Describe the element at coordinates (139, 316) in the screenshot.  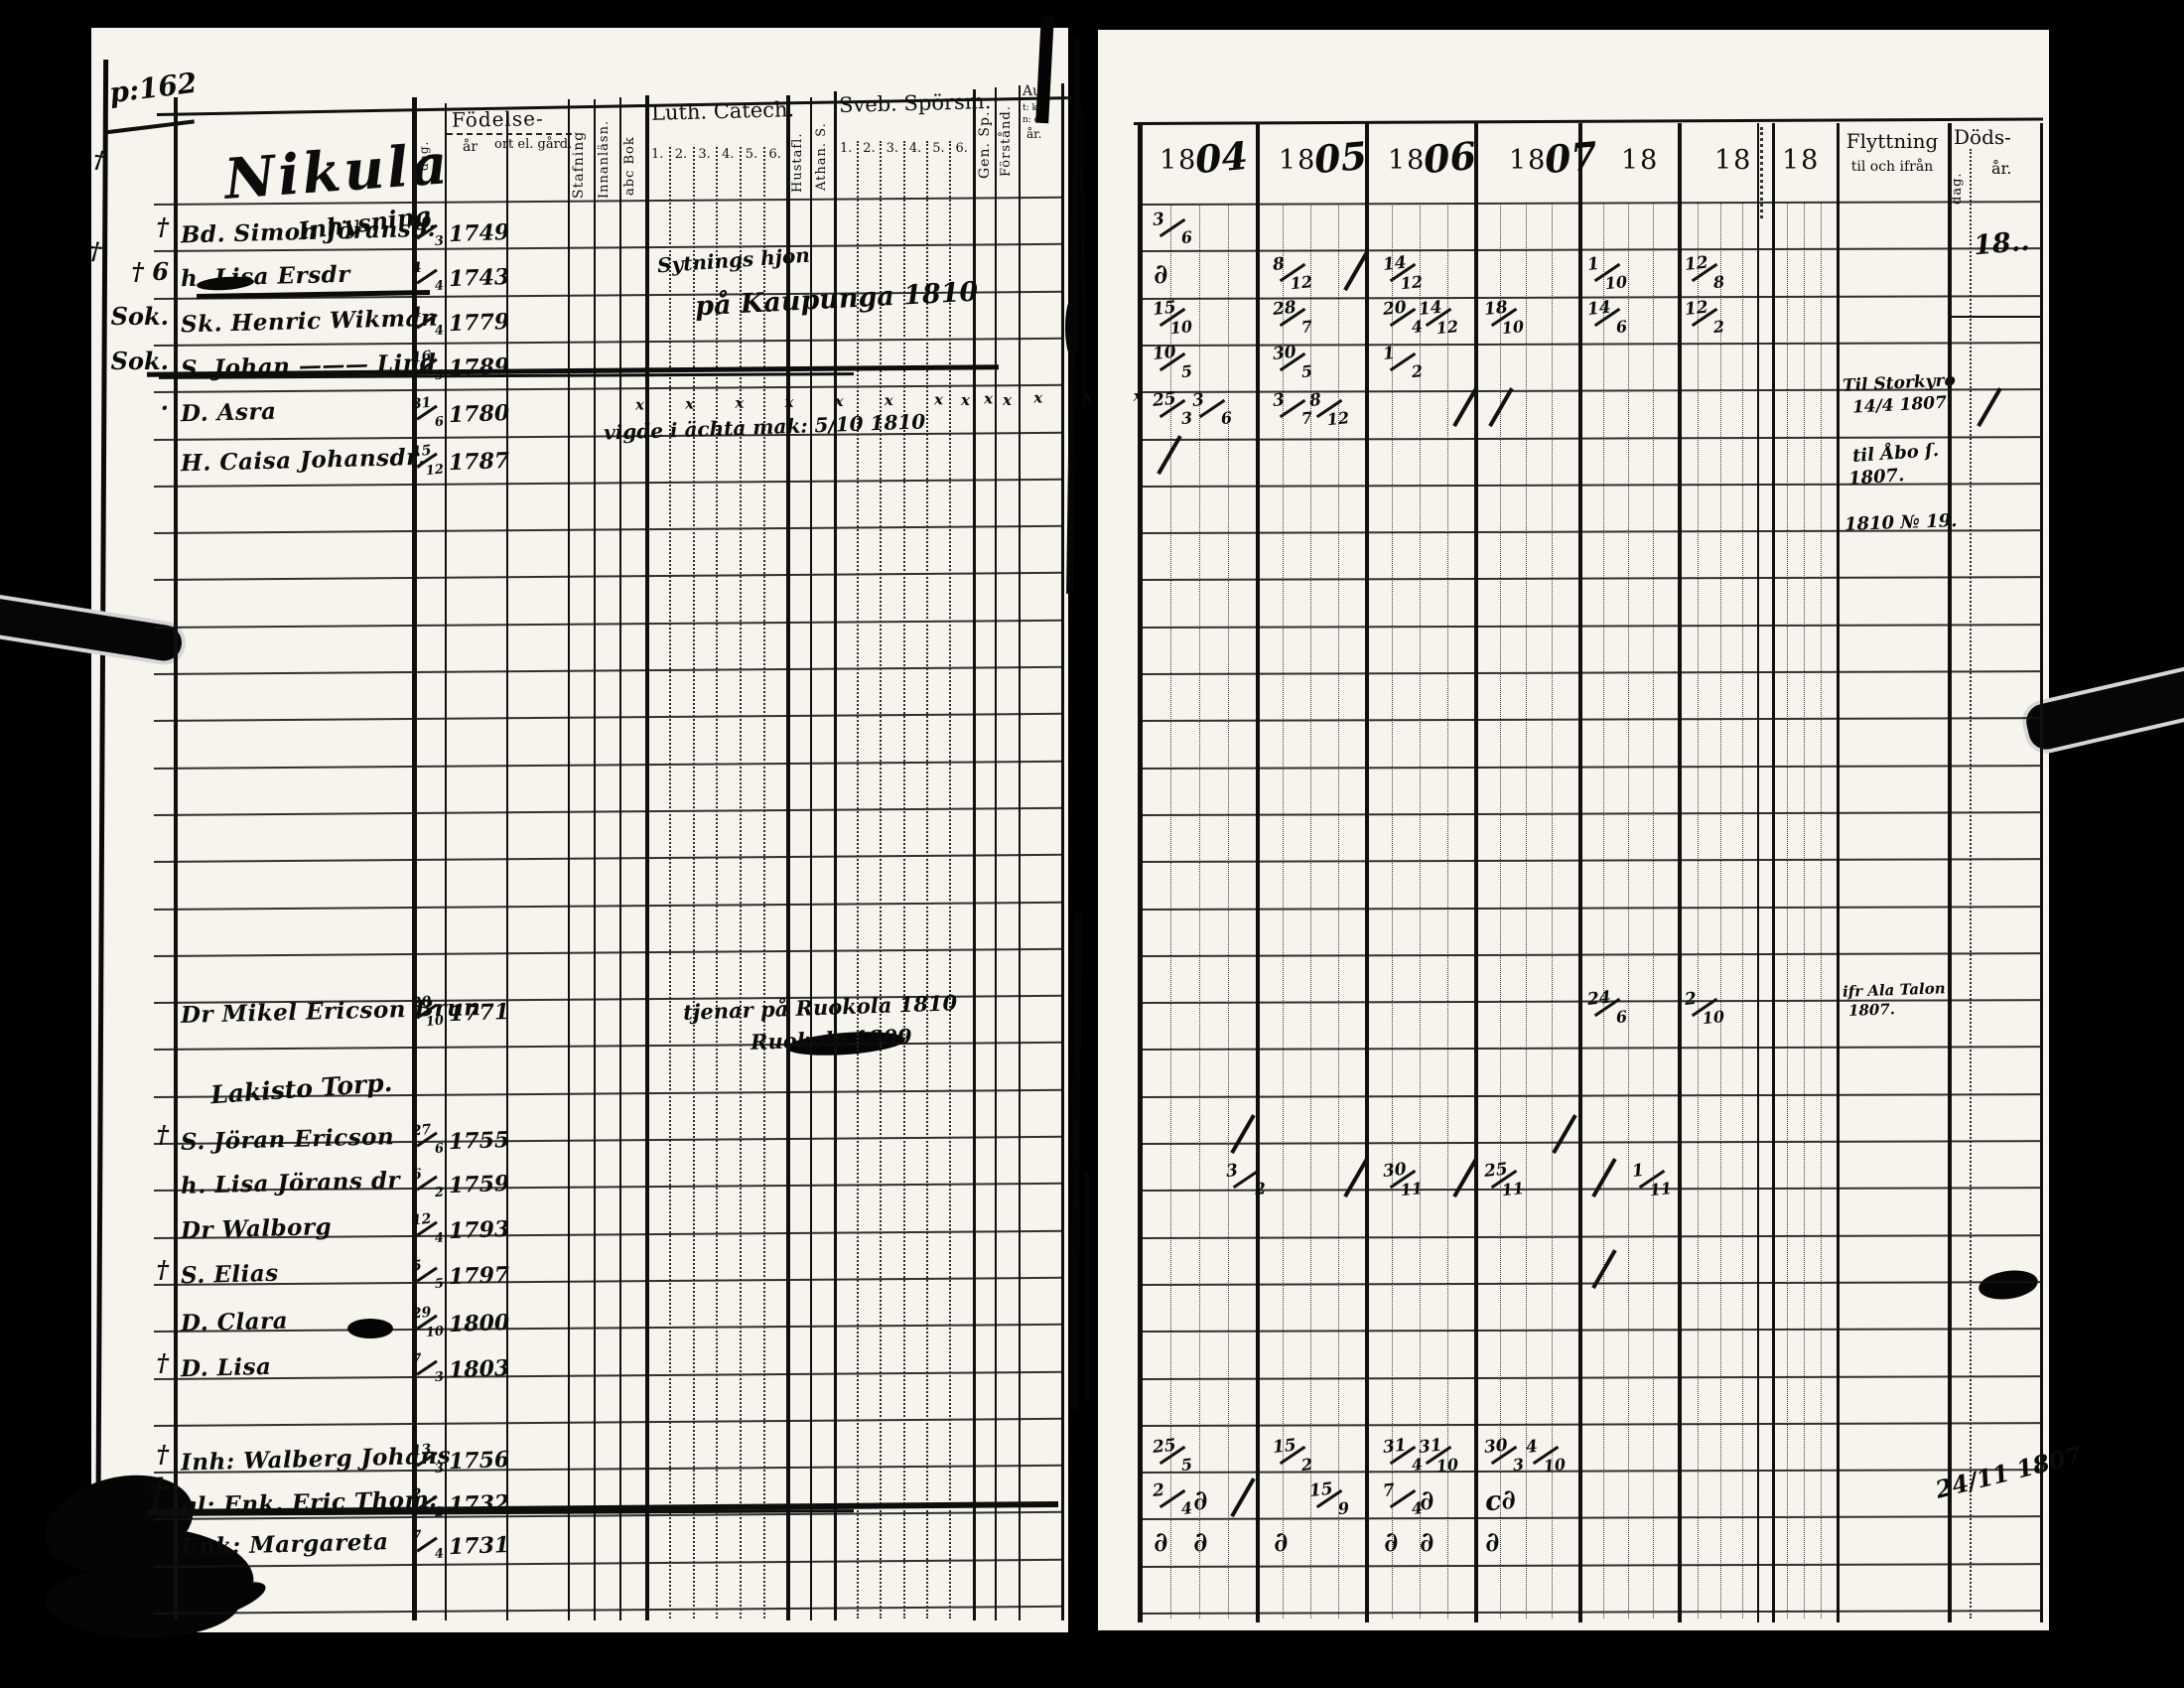
I see `margin-mark: Sok.` at that location.